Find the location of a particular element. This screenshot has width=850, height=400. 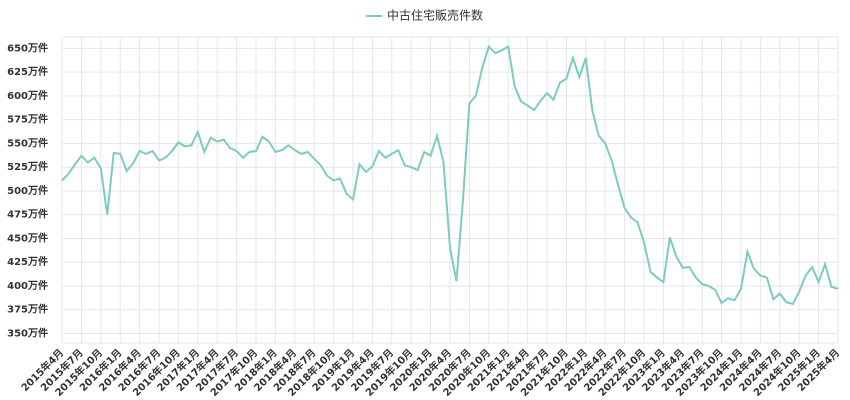

legend-label: 中古住宅販売件数 is located at coordinates (435, 15).